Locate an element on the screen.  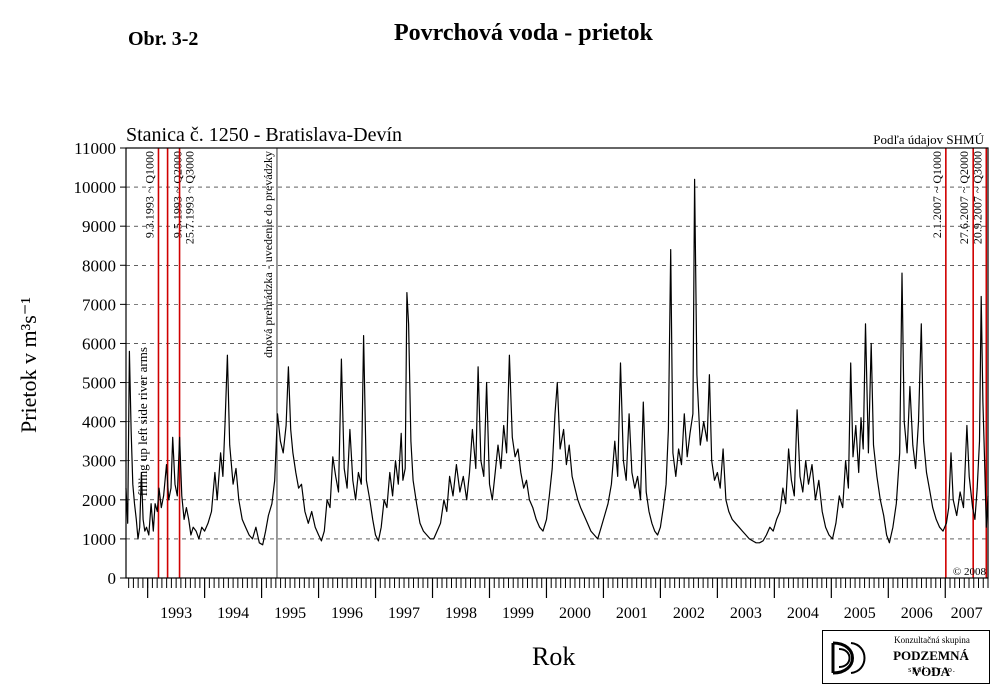
figure-label: Obr. 3-2 is located at coordinates (163, 39).